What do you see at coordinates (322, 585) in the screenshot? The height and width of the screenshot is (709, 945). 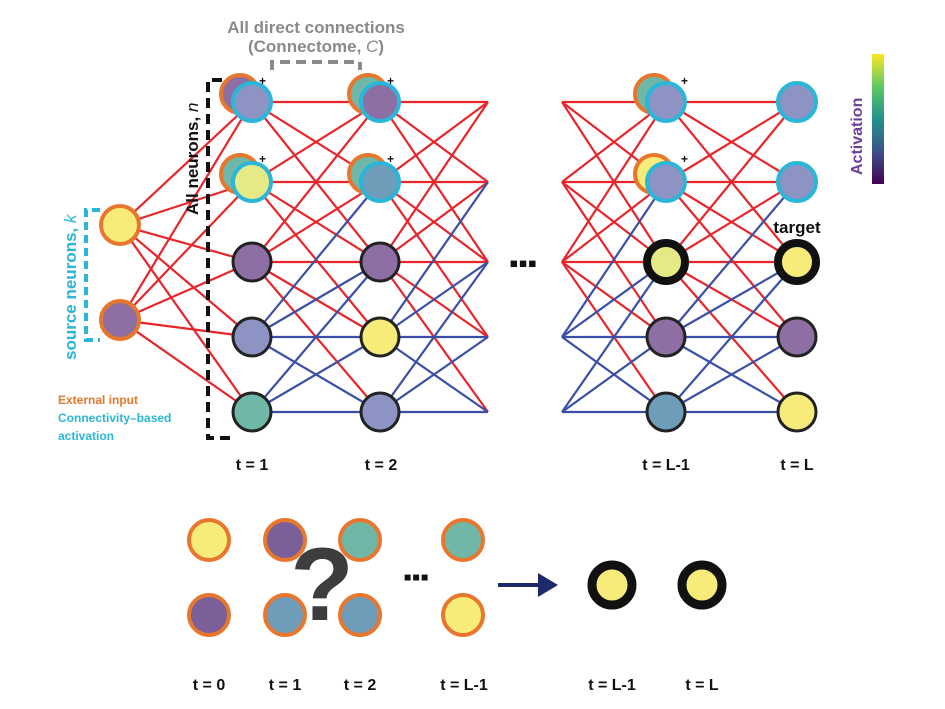 I see `question-mark: ?` at bounding box center [322, 585].